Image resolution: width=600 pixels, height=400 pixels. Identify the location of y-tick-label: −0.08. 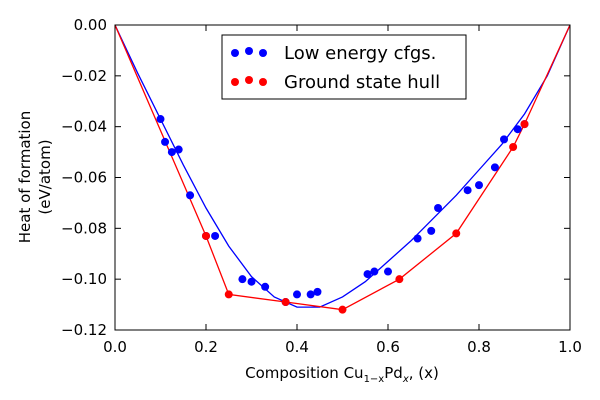
(84, 228).